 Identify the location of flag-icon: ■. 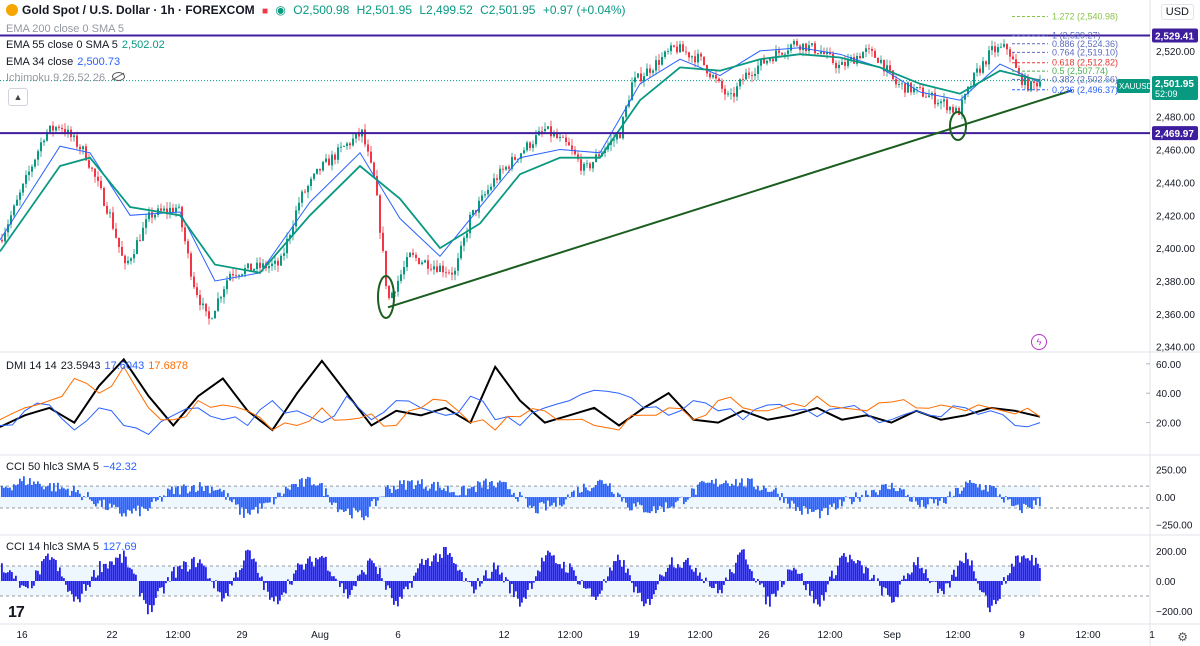
(265, 11).